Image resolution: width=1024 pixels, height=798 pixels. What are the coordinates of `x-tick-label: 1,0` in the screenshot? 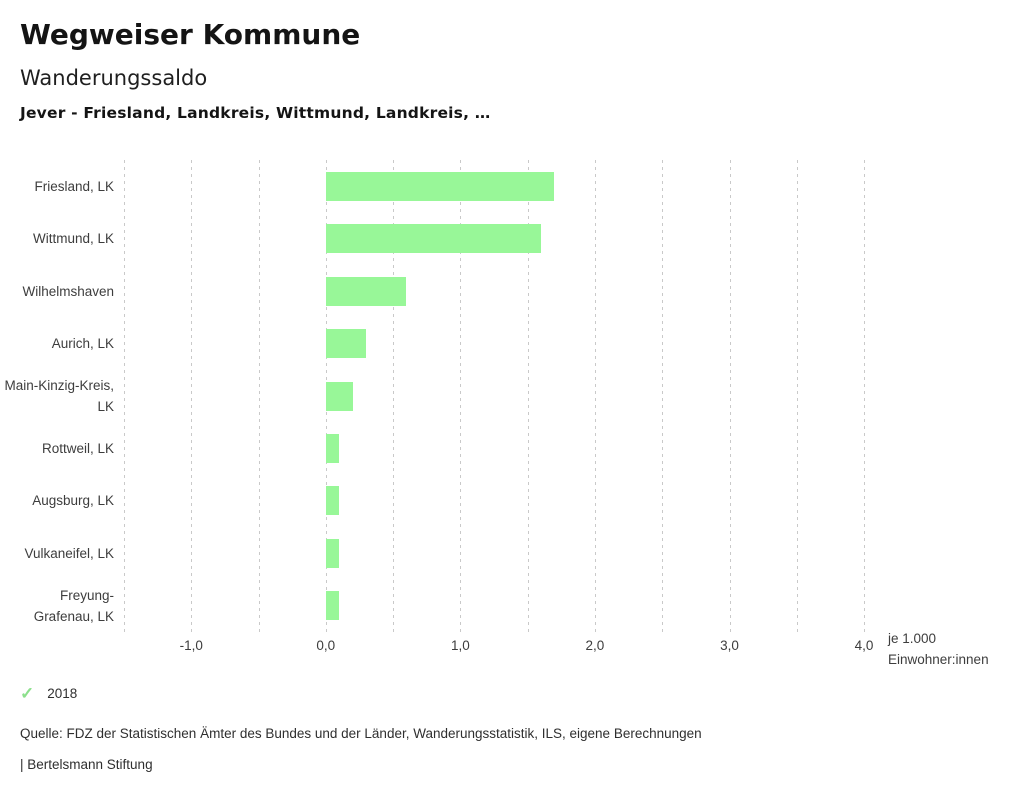 It's located at (460, 645).